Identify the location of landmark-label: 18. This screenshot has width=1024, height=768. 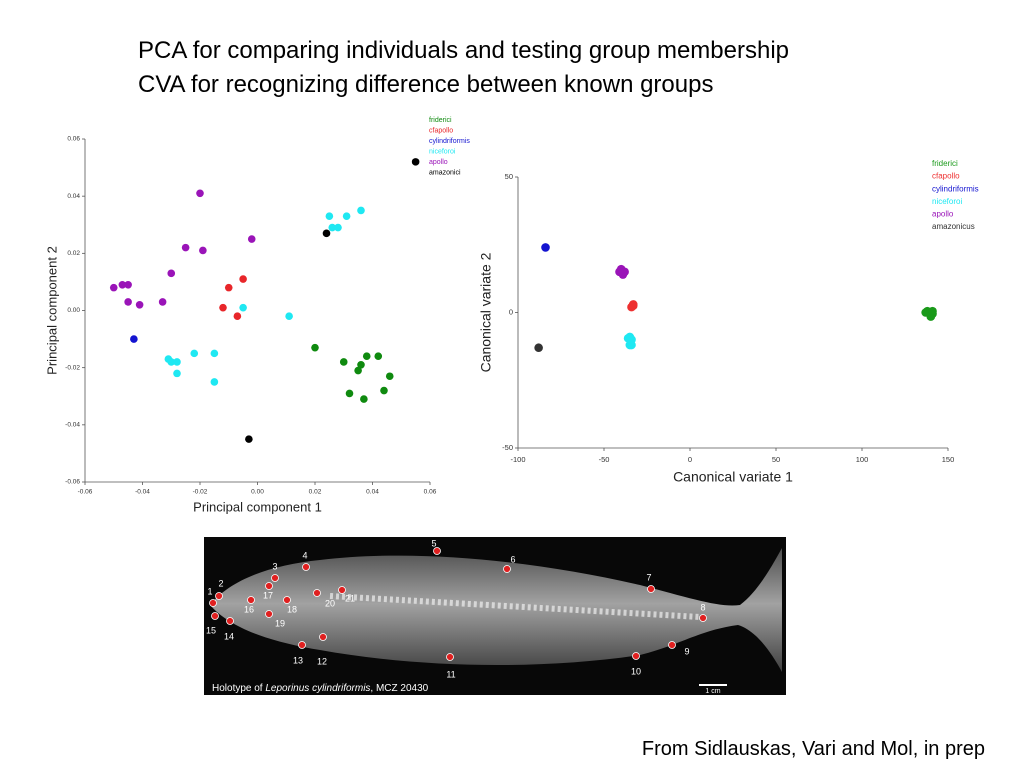
(292, 609).